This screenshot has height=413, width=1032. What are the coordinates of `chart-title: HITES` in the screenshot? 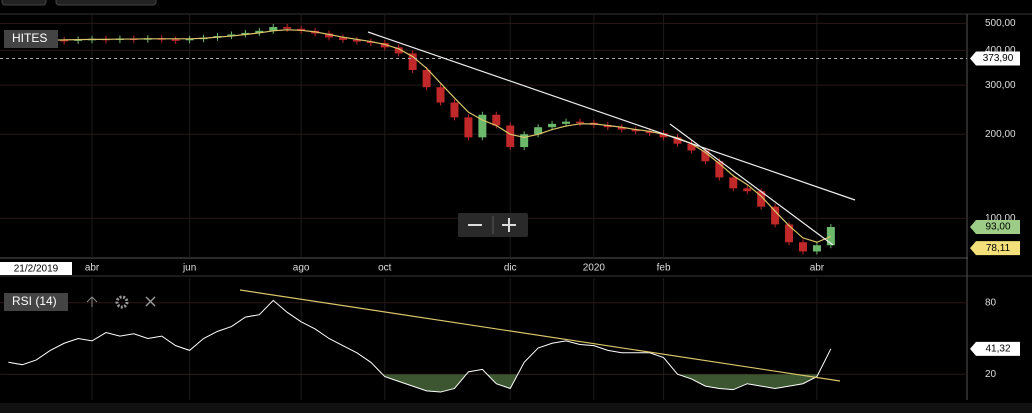 It's located at (29, 38).